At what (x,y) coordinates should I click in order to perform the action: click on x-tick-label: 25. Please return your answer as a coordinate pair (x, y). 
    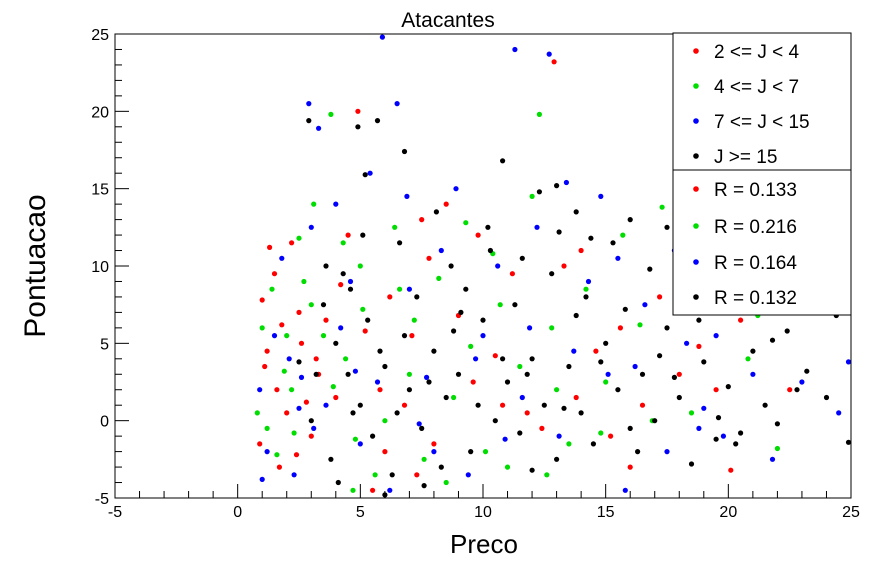
    Looking at the image, I should click on (851, 512).